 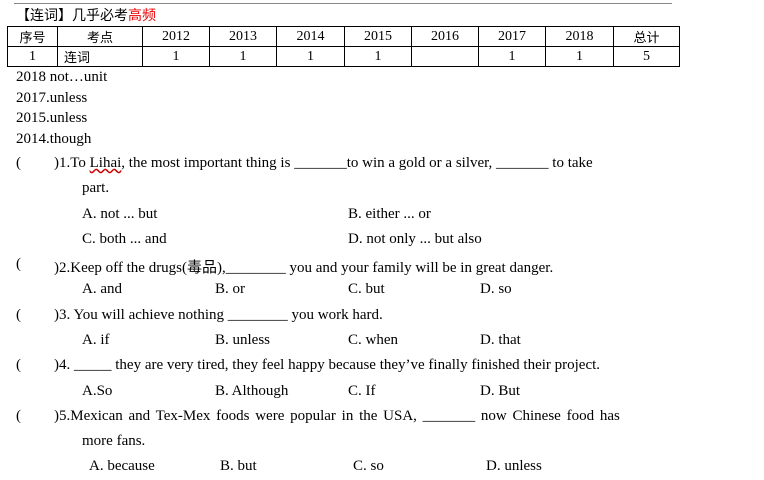 I want to click on option: B. Although, so click(x=252, y=391).